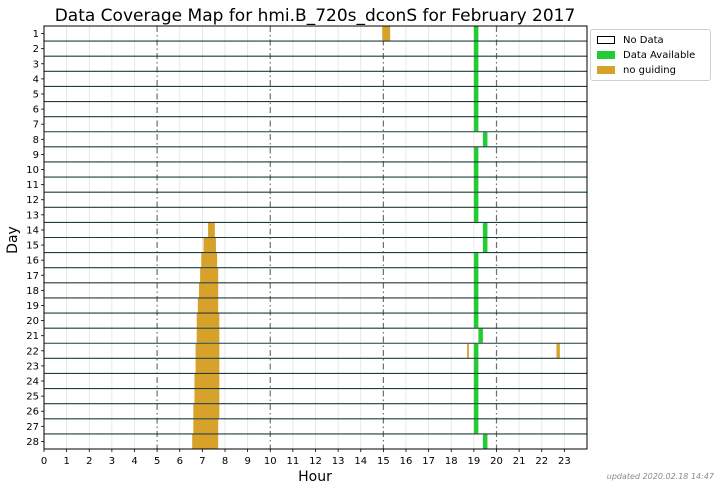 This screenshot has width=721, height=490. What do you see at coordinates (32, 442) in the screenshot?
I see `y-tick-label-28: 28` at bounding box center [32, 442].